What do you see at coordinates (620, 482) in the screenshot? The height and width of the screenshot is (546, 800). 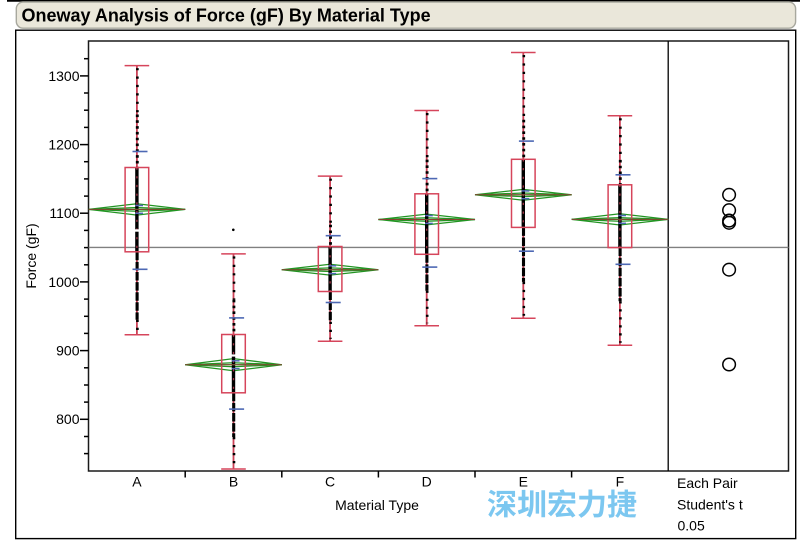 I see `svg-text: F` at bounding box center [620, 482].